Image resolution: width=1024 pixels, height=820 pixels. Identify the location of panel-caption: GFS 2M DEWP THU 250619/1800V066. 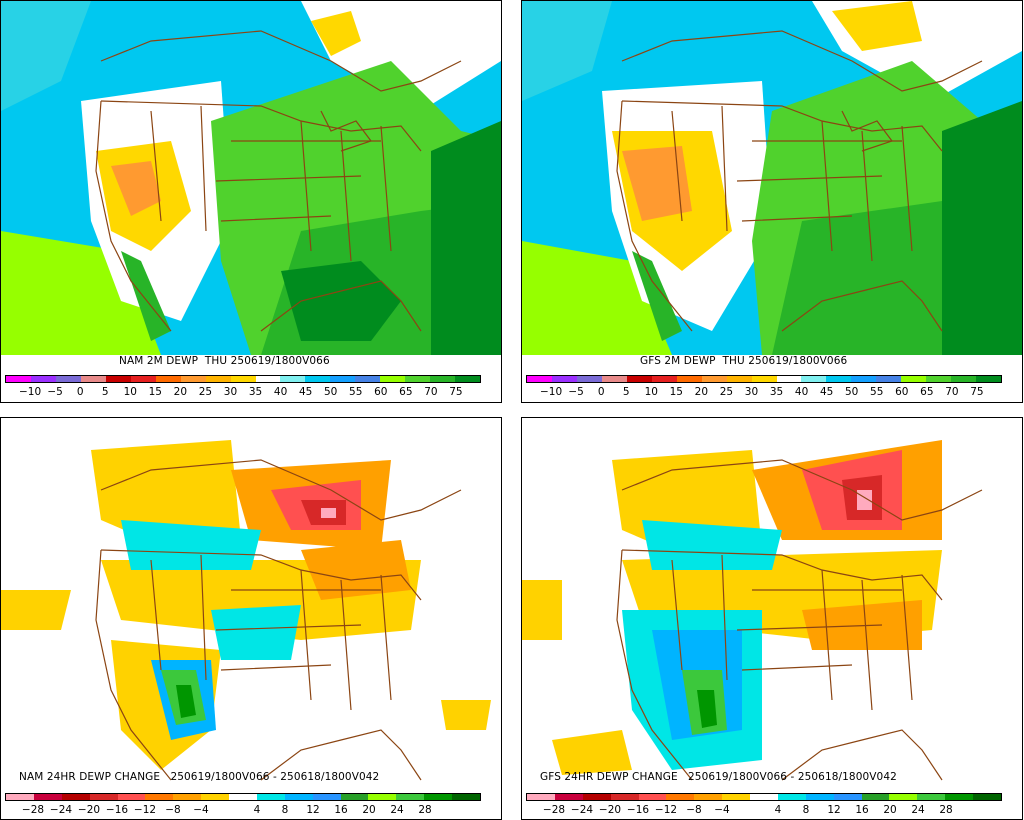
(744, 361).